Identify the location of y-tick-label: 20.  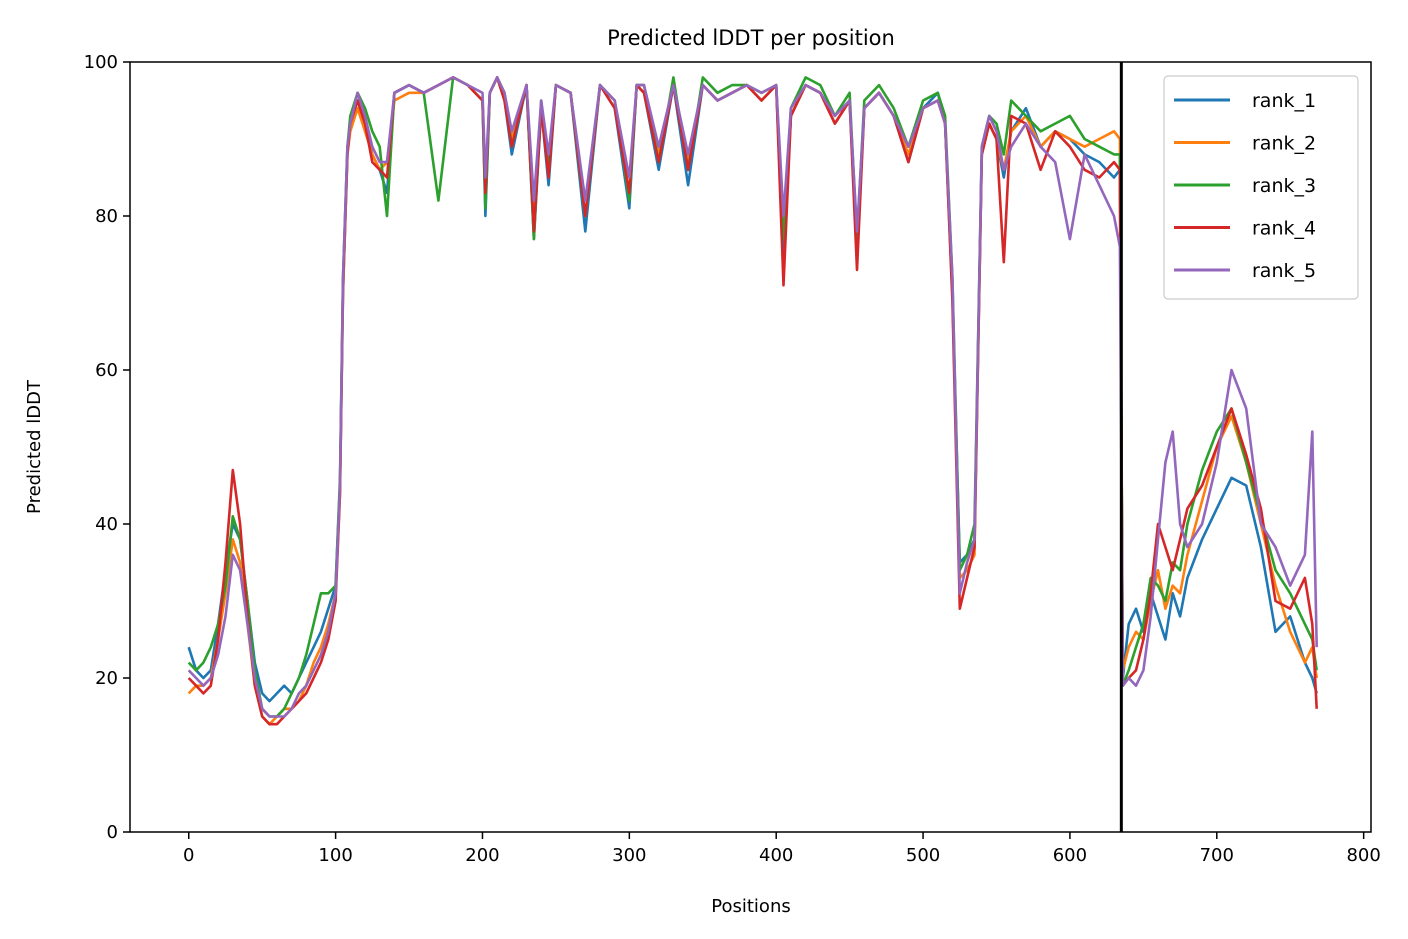
(106, 678).